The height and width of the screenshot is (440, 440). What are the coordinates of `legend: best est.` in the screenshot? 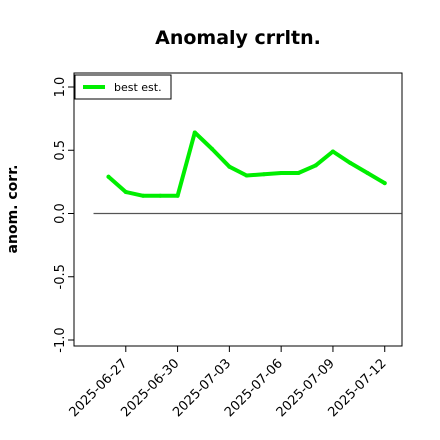 It's located at (123, 87).